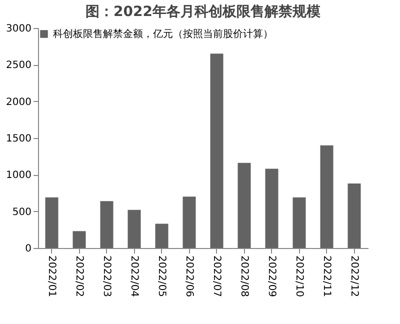 The width and height of the screenshot is (400, 324). What do you see at coordinates (19, 66) in the screenshot?
I see `y-tick-label: 2500` at bounding box center [19, 66].